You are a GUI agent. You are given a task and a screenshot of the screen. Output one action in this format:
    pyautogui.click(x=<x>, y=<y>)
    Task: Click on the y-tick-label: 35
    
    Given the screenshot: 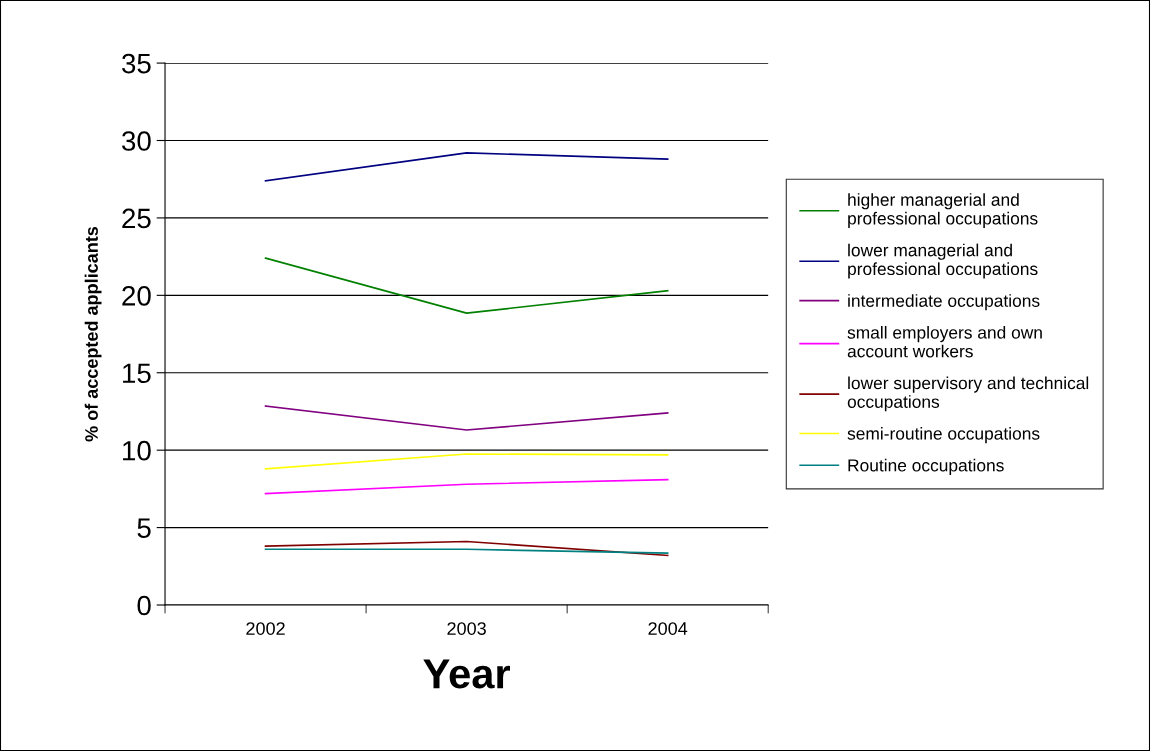 What is the action you would take?
    pyautogui.click(x=136, y=63)
    